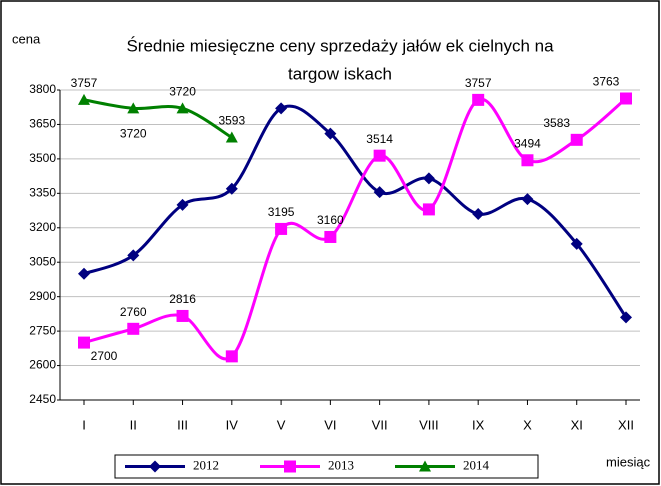 The height and width of the screenshot is (486, 661). I want to click on data-label: 3763, so click(606, 82).